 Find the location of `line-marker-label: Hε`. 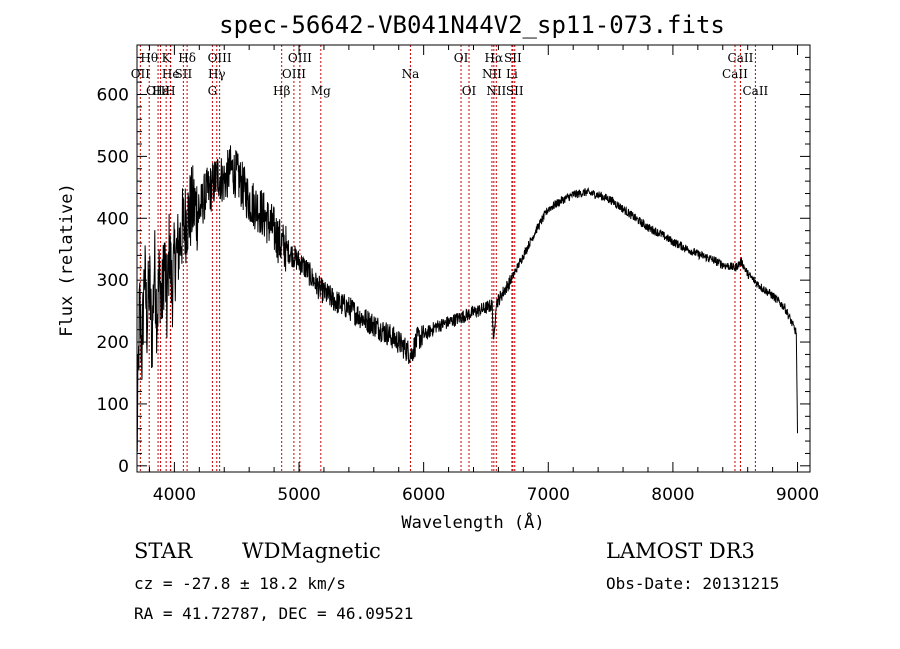

line-marker-label: Hε is located at coordinates (160, 91).